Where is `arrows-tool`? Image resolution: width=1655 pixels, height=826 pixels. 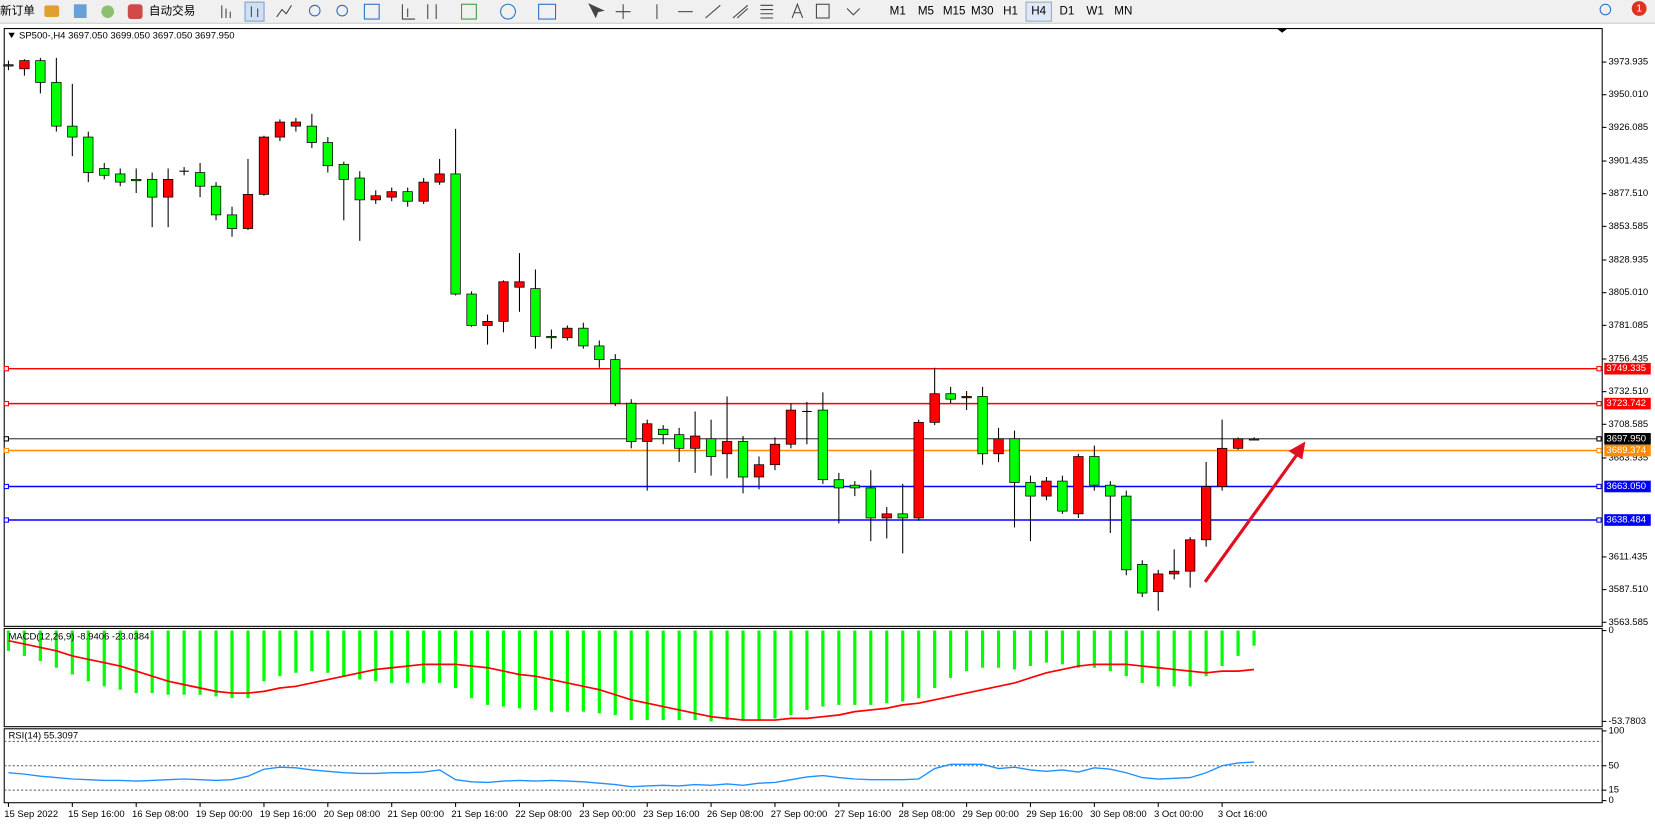
arrows-tool is located at coordinates (853, 12).